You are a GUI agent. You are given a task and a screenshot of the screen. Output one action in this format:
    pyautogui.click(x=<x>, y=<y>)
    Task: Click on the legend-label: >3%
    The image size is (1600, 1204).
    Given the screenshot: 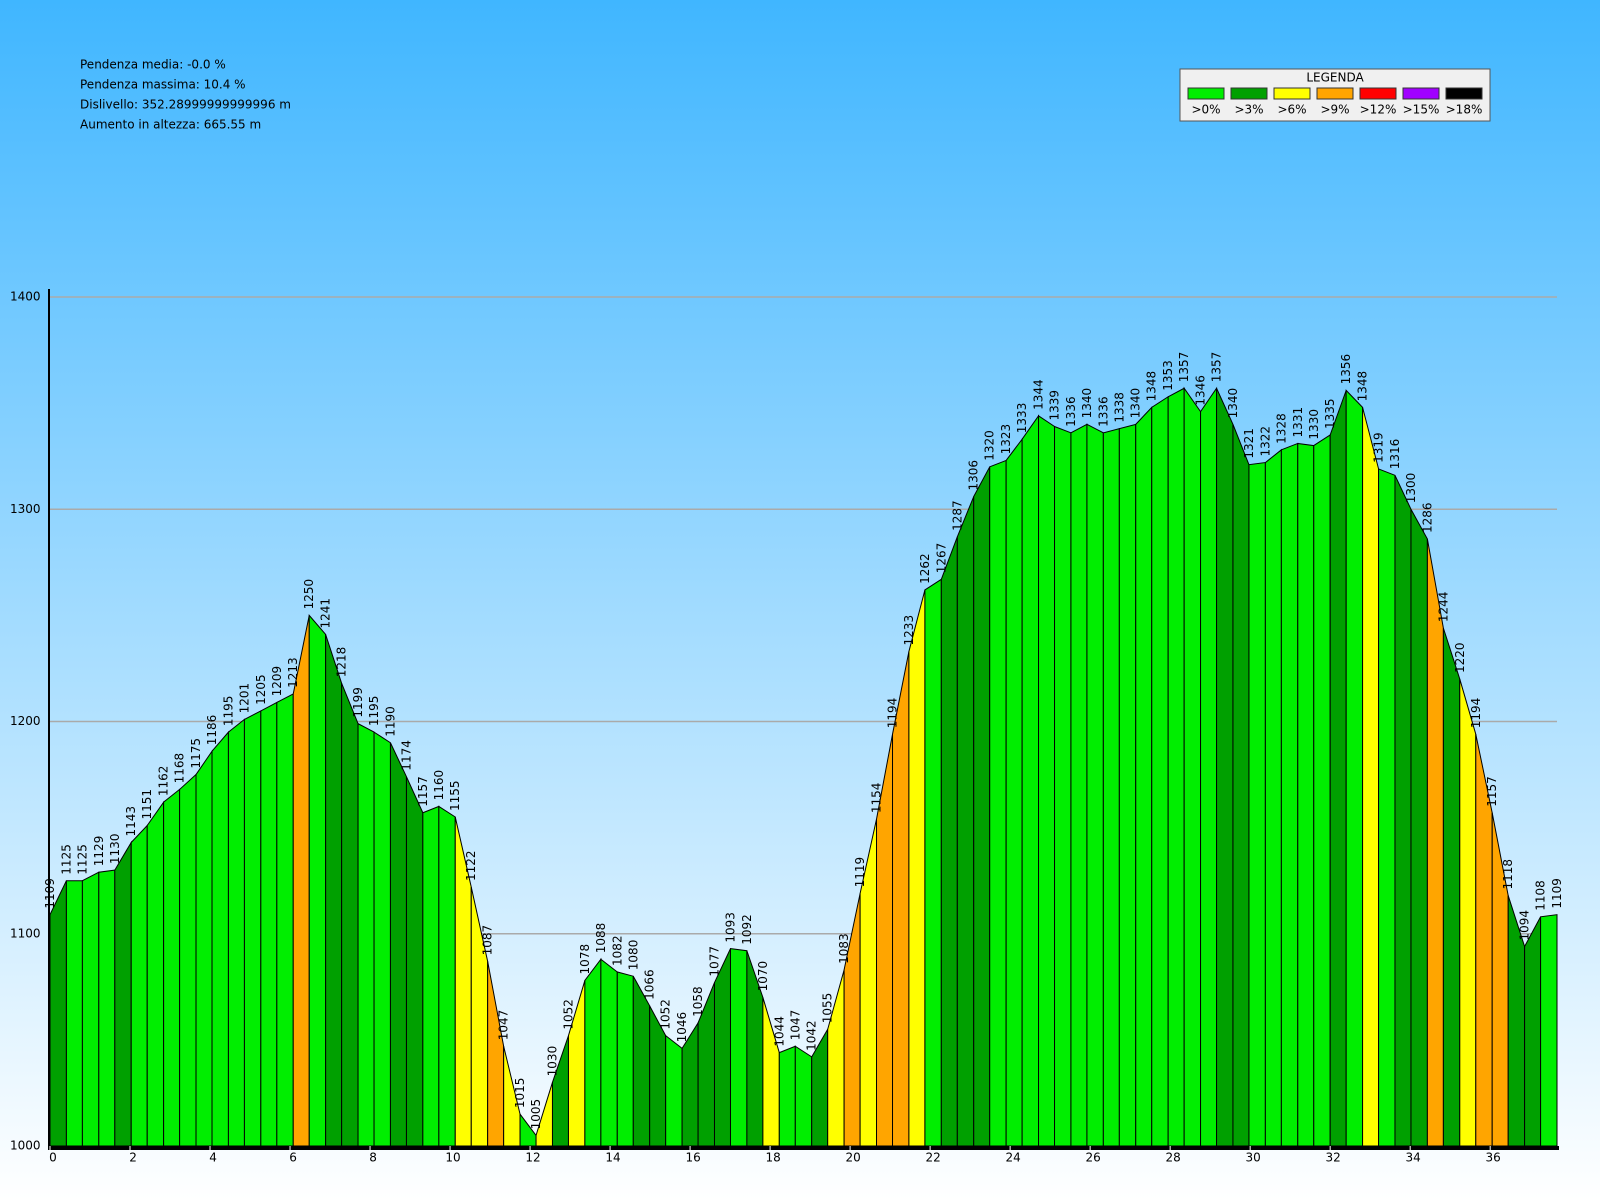 What is the action you would take?
    pyautogui.click(x=1248, y=110)
    